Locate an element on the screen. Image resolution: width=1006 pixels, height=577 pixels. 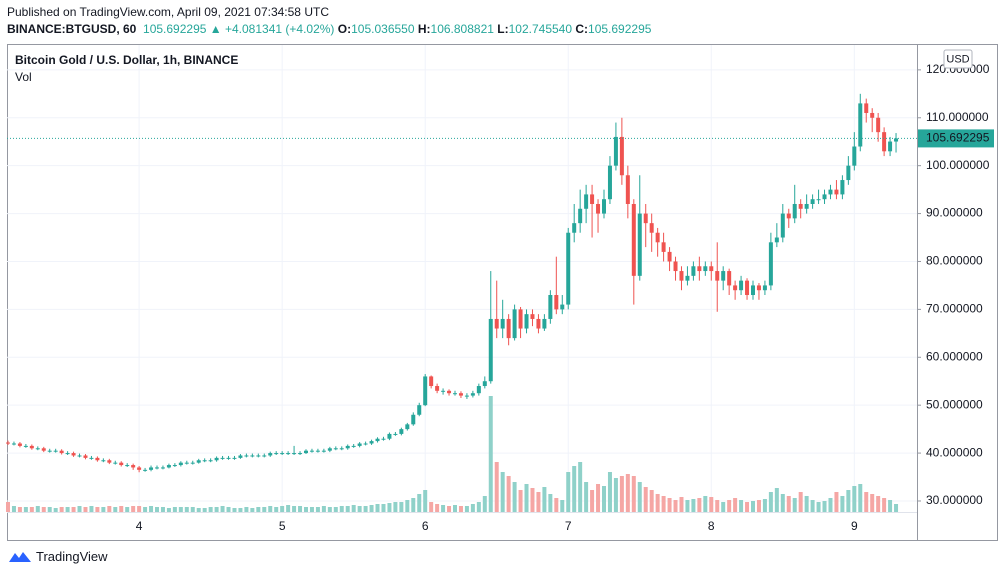
chart-title: Bitcoin Gold / U.S. Dollar, 1h, BINANCE is located at coordinates (126, 60).